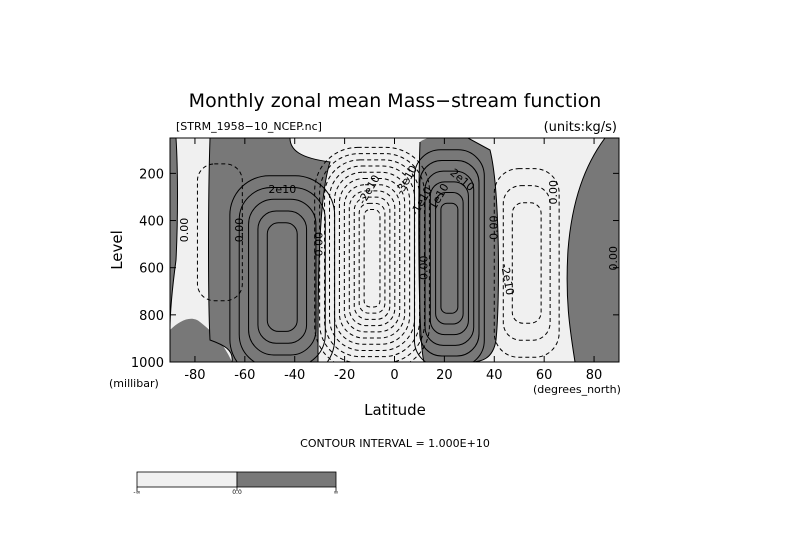 This screenshot has height=558, width=789. What do you see at coordinates (395, 410) in the screenshot?
I see `x-axis-label: Latitude` at bounding box center [395, 410].